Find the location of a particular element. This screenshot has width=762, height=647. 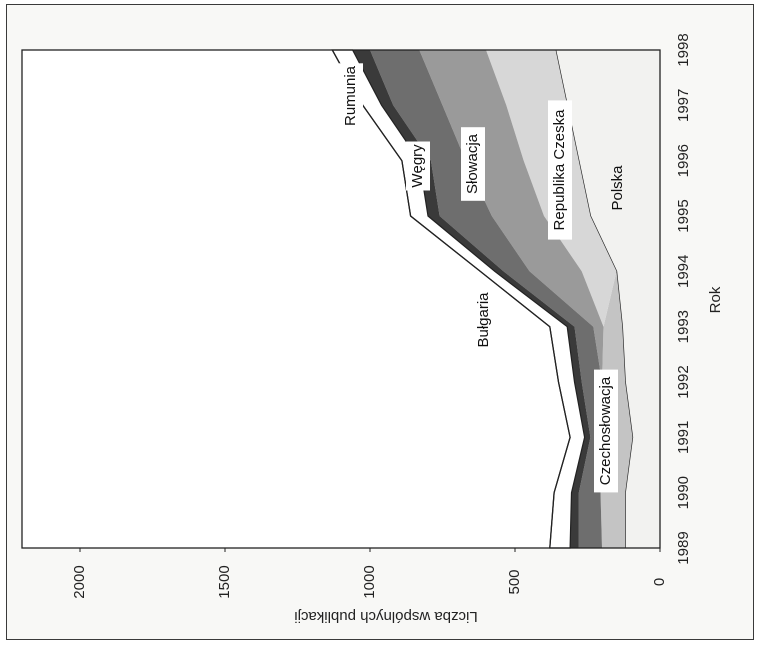

year-tick-label-4: 1993 is located at coordinates (683, 326).